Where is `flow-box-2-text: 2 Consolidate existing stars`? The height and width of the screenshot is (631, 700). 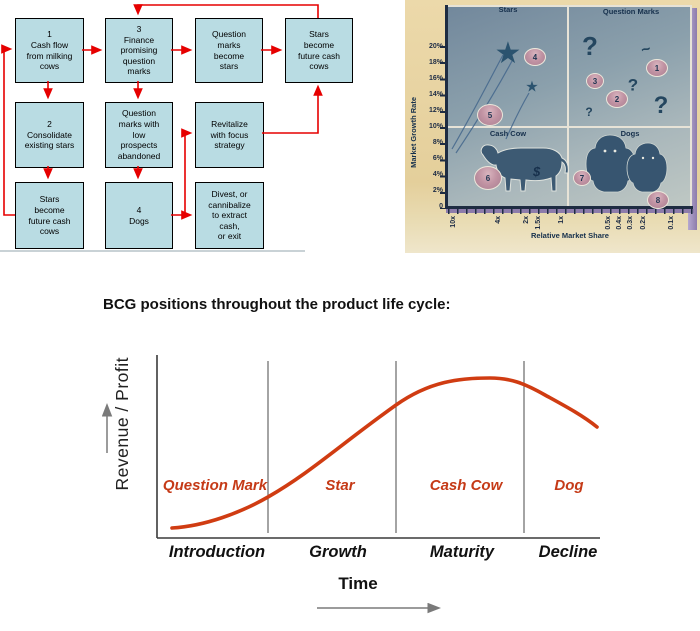 flow-box-2-text: 2 Consolidate existing stars is located at coordinates (49, 135).